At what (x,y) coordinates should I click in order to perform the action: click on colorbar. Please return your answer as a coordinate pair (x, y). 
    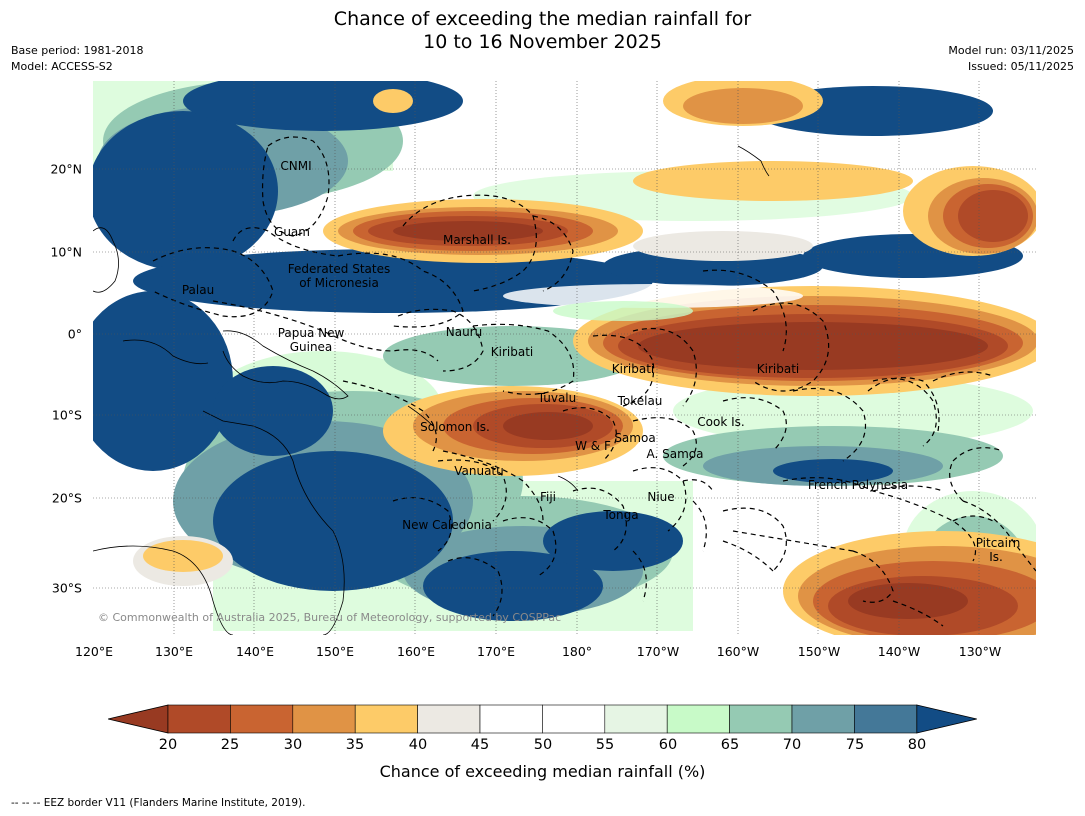
    Looking at the image, I should click on (542, 719).